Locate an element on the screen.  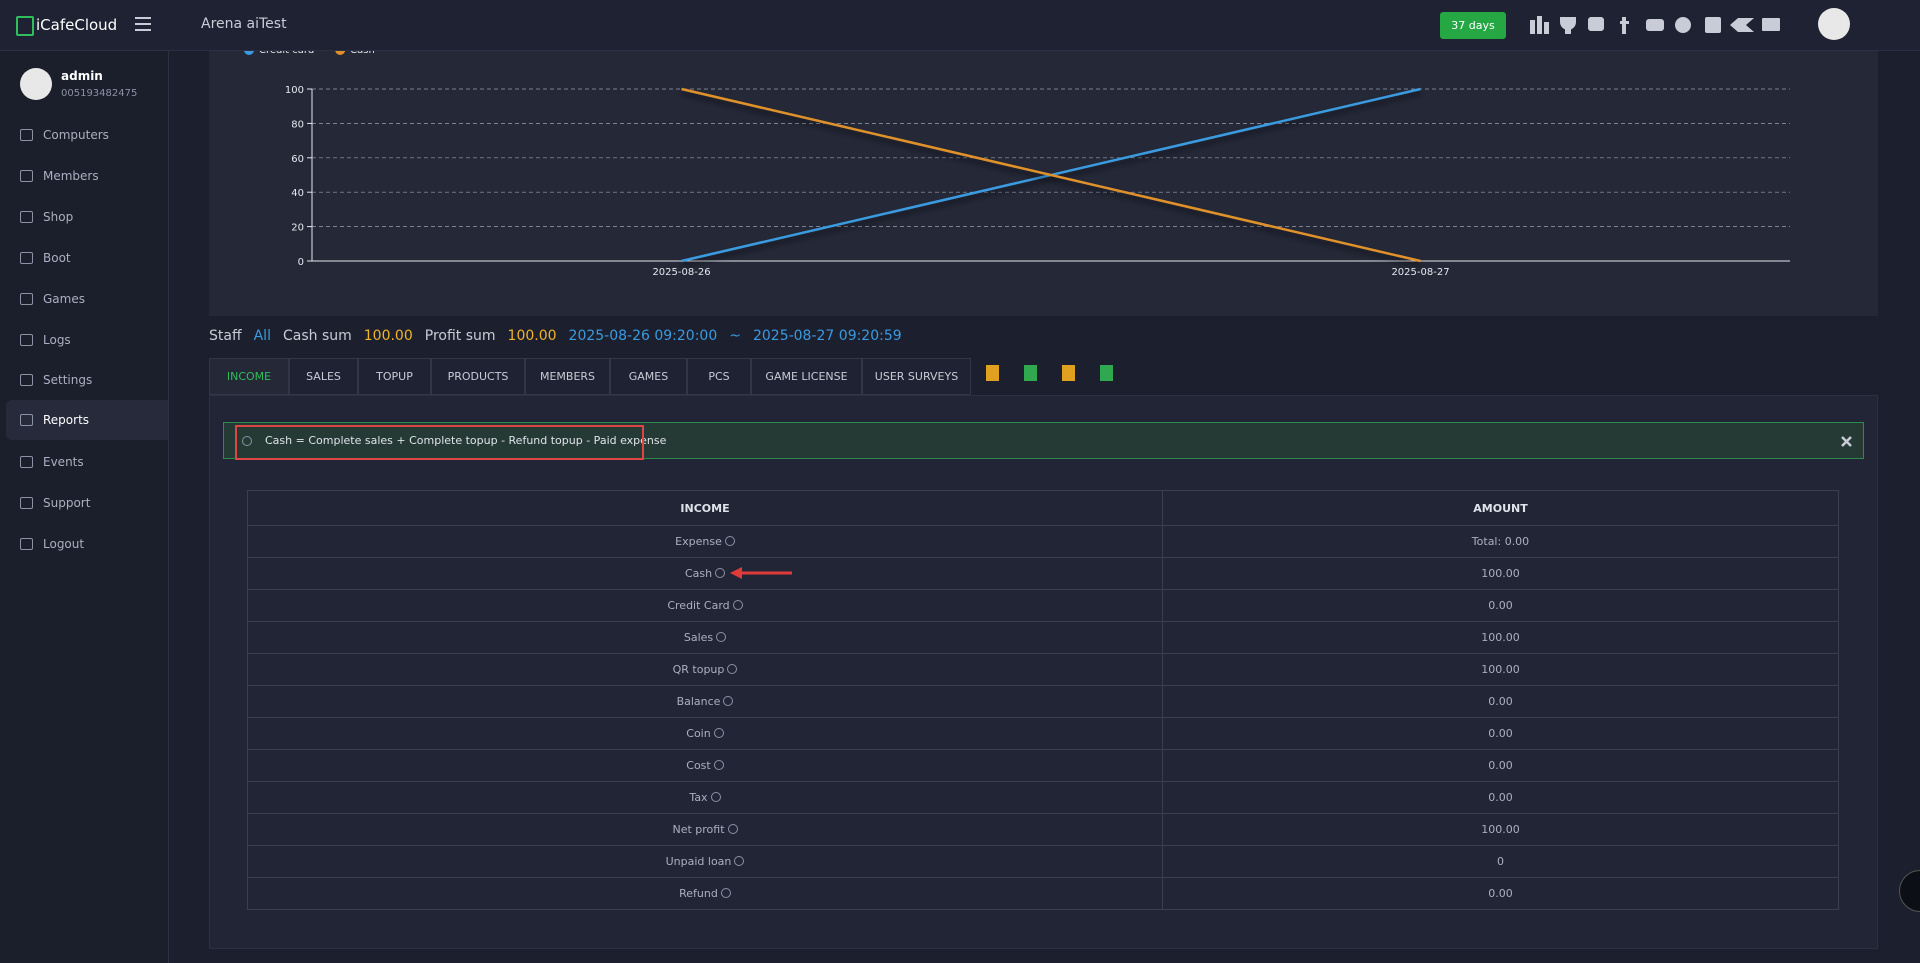
tab: MEMBERS is located at coordinates (567, 376).